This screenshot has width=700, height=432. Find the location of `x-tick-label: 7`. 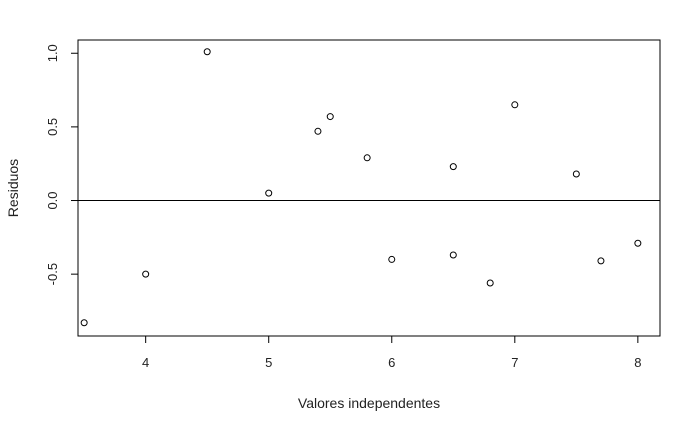

x-tick-label: 7 is located at coordinates (514, 362).